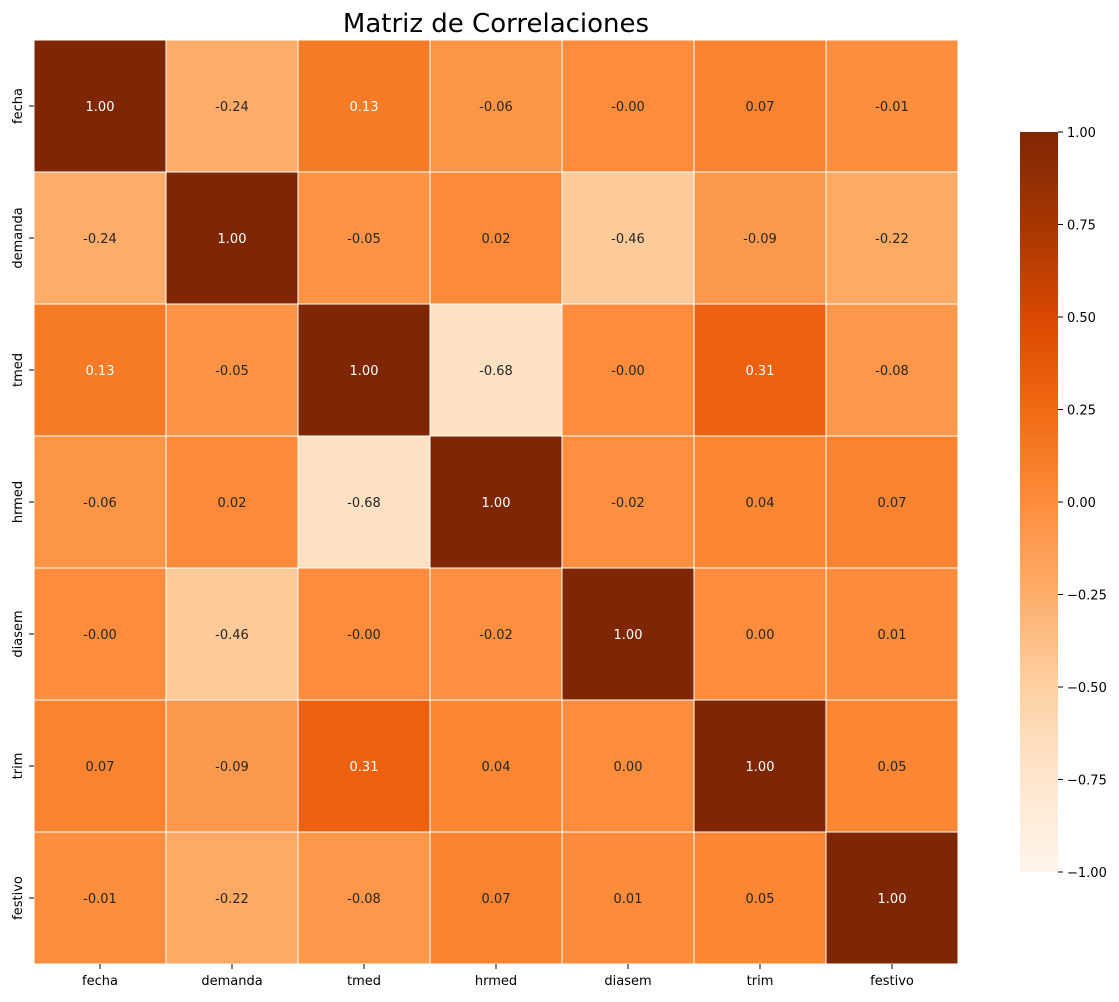 Image resolution: width=1119 pixels, height=1002 pixels. What do you see at coordinates (18, 237) in the screenshot?
I see `y-tick-label-demanda: demanda` at bounding box center [18, 237].